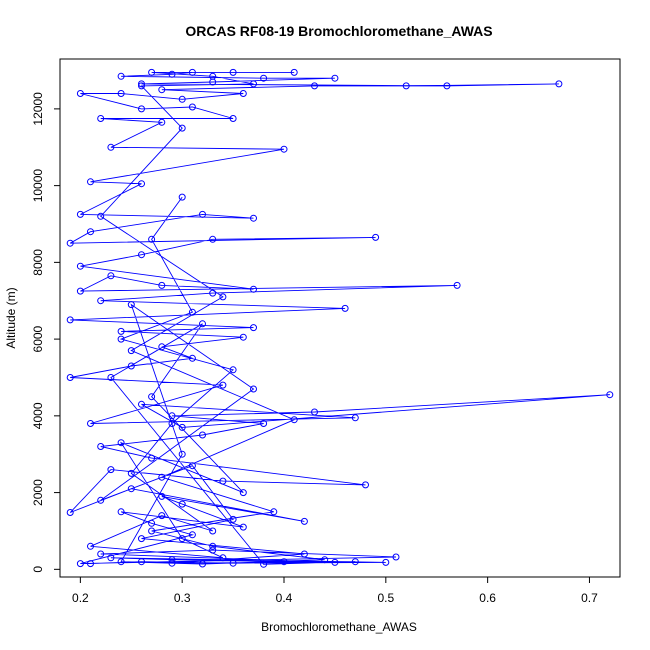 The image size is (650, 650). Describe the element at coordinates (284, 598) in the screenshot. I see `x-tick-label: 0.4` at that location.